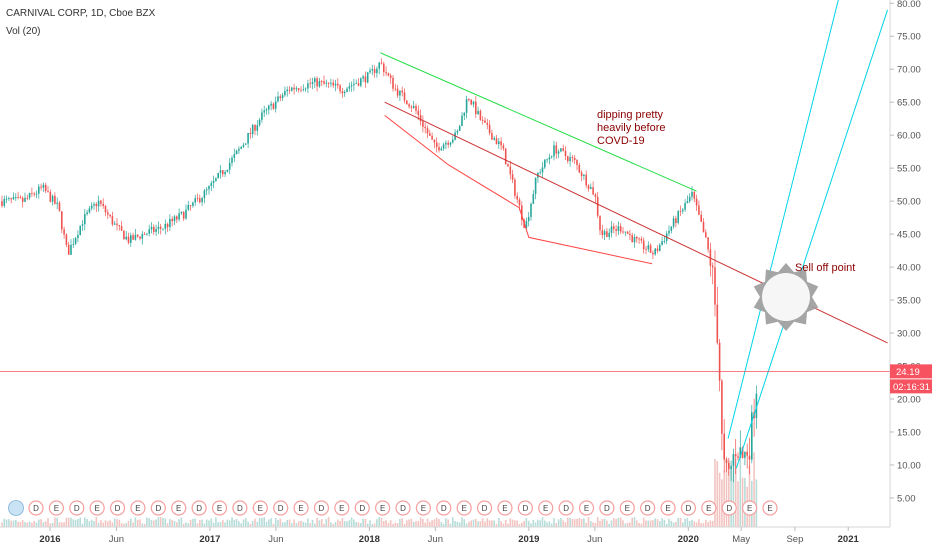  I want to click on gear-icon, so click(786, 297).